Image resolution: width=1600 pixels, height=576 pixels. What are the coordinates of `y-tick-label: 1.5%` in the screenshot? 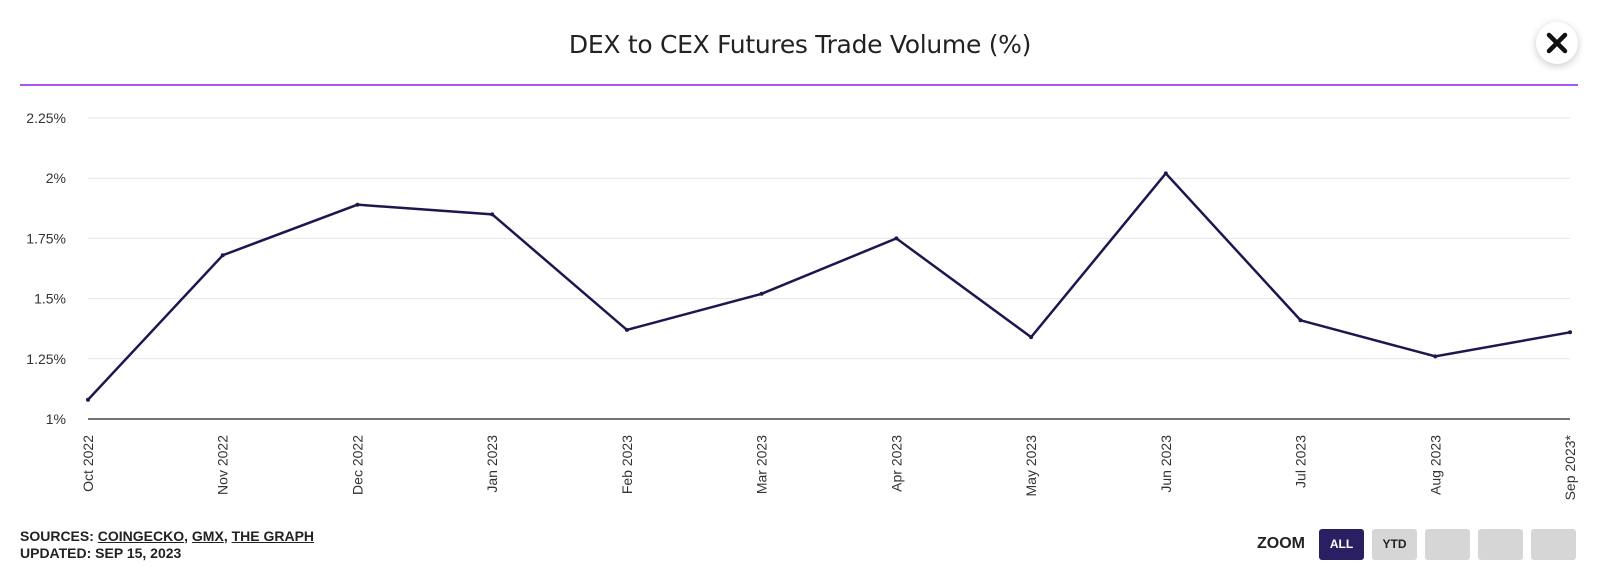 It's located at (50, 299).